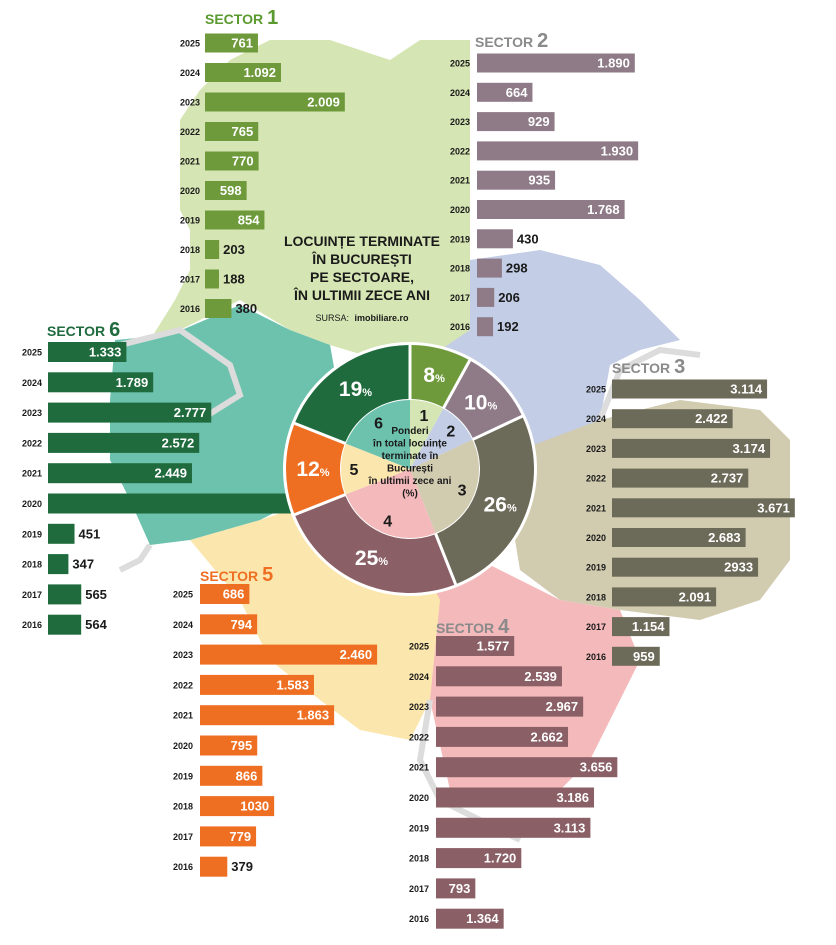  I want to click on donut-percent-label: 8%, so click(434, 375).